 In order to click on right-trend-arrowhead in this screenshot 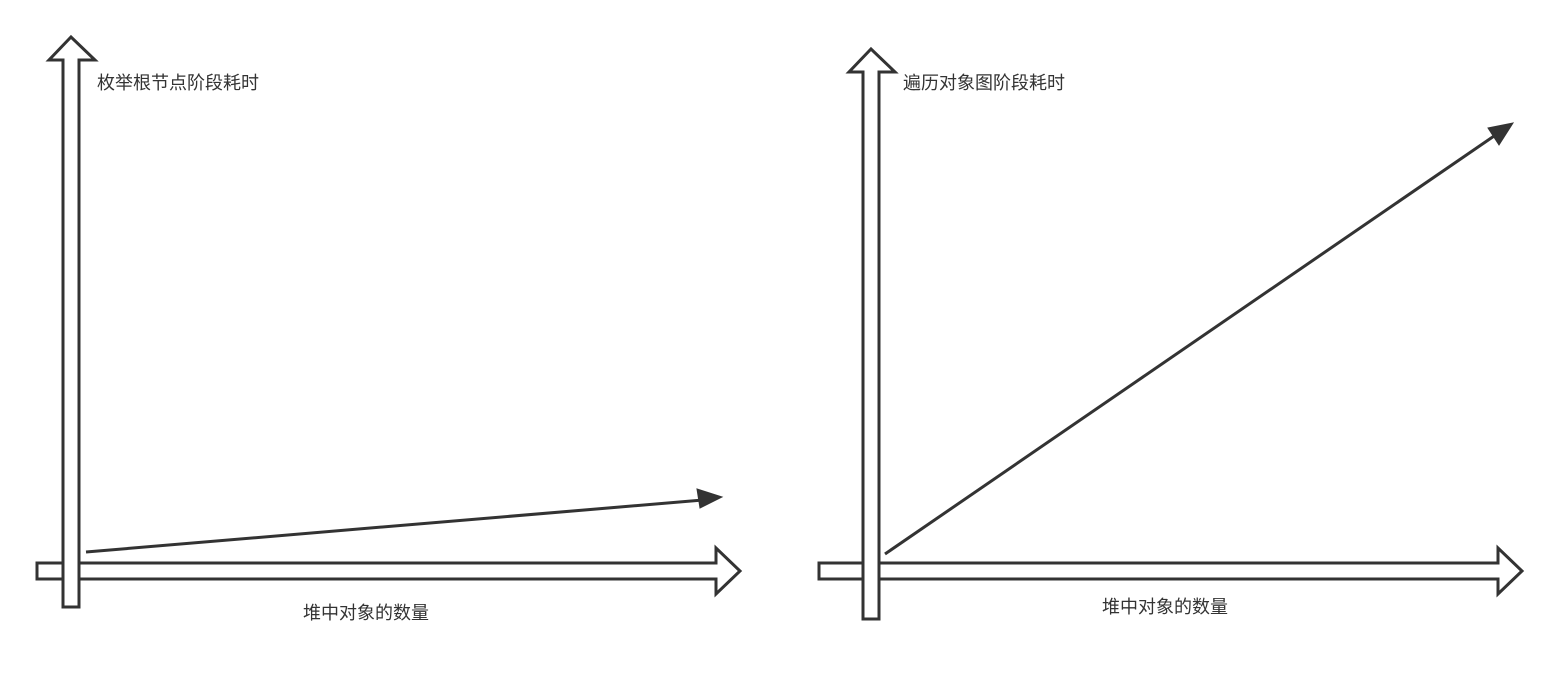, I will do `click(1501, 134)`.